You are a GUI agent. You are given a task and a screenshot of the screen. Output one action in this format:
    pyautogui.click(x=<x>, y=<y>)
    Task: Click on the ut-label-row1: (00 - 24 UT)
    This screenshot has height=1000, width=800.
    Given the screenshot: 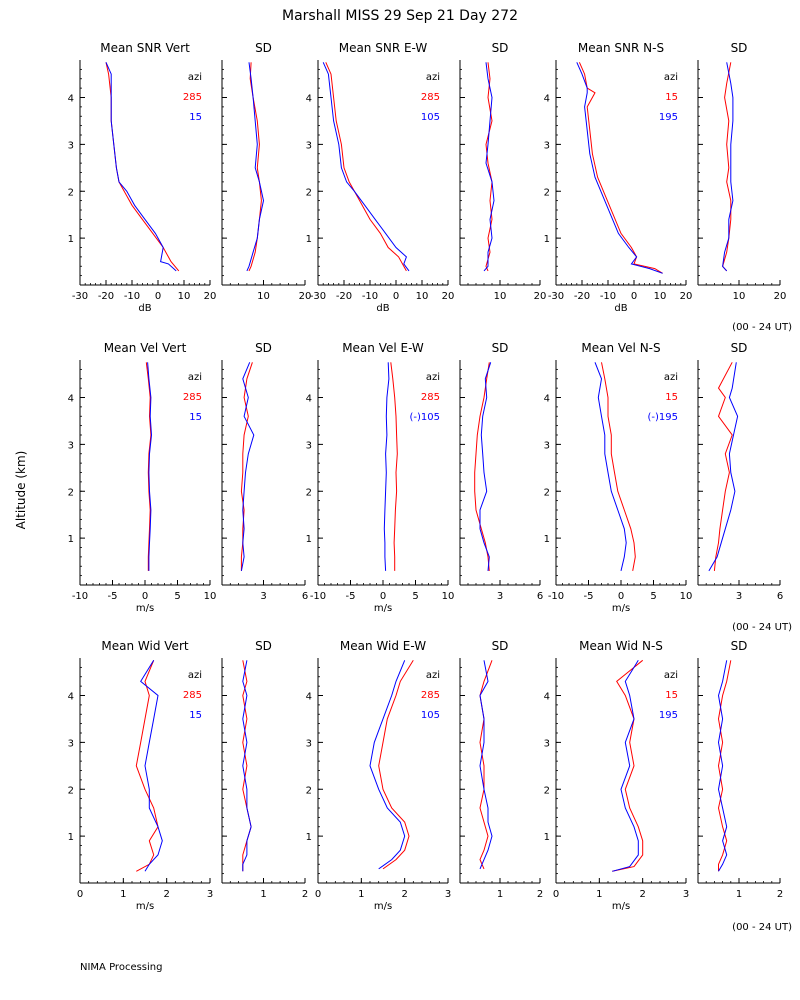 What is the action you would take?
    pyautogui.click(x=762, y=327)
    